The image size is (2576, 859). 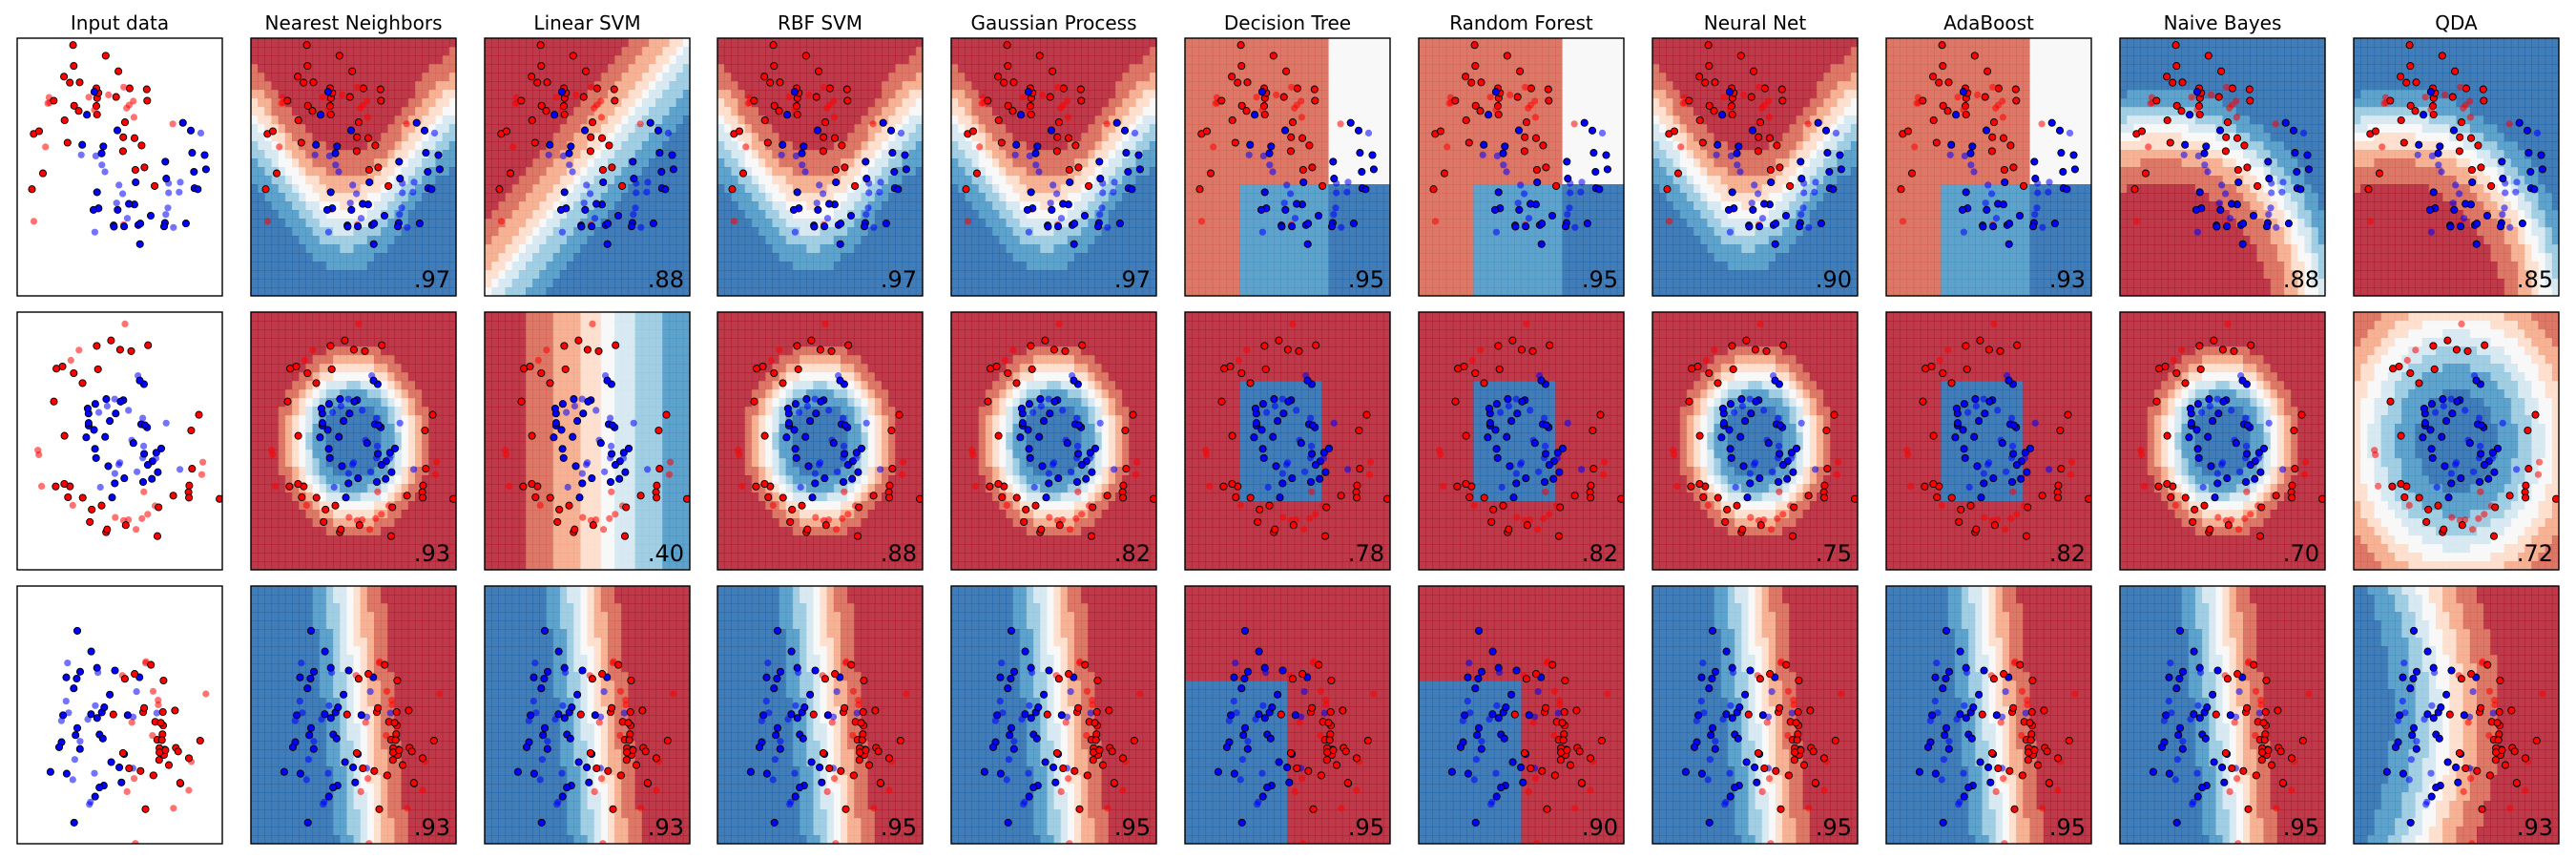 What do you see at coordinates (587, 167) in the screenshot?
I see `panel-frame` at bounding box center [587, 167].